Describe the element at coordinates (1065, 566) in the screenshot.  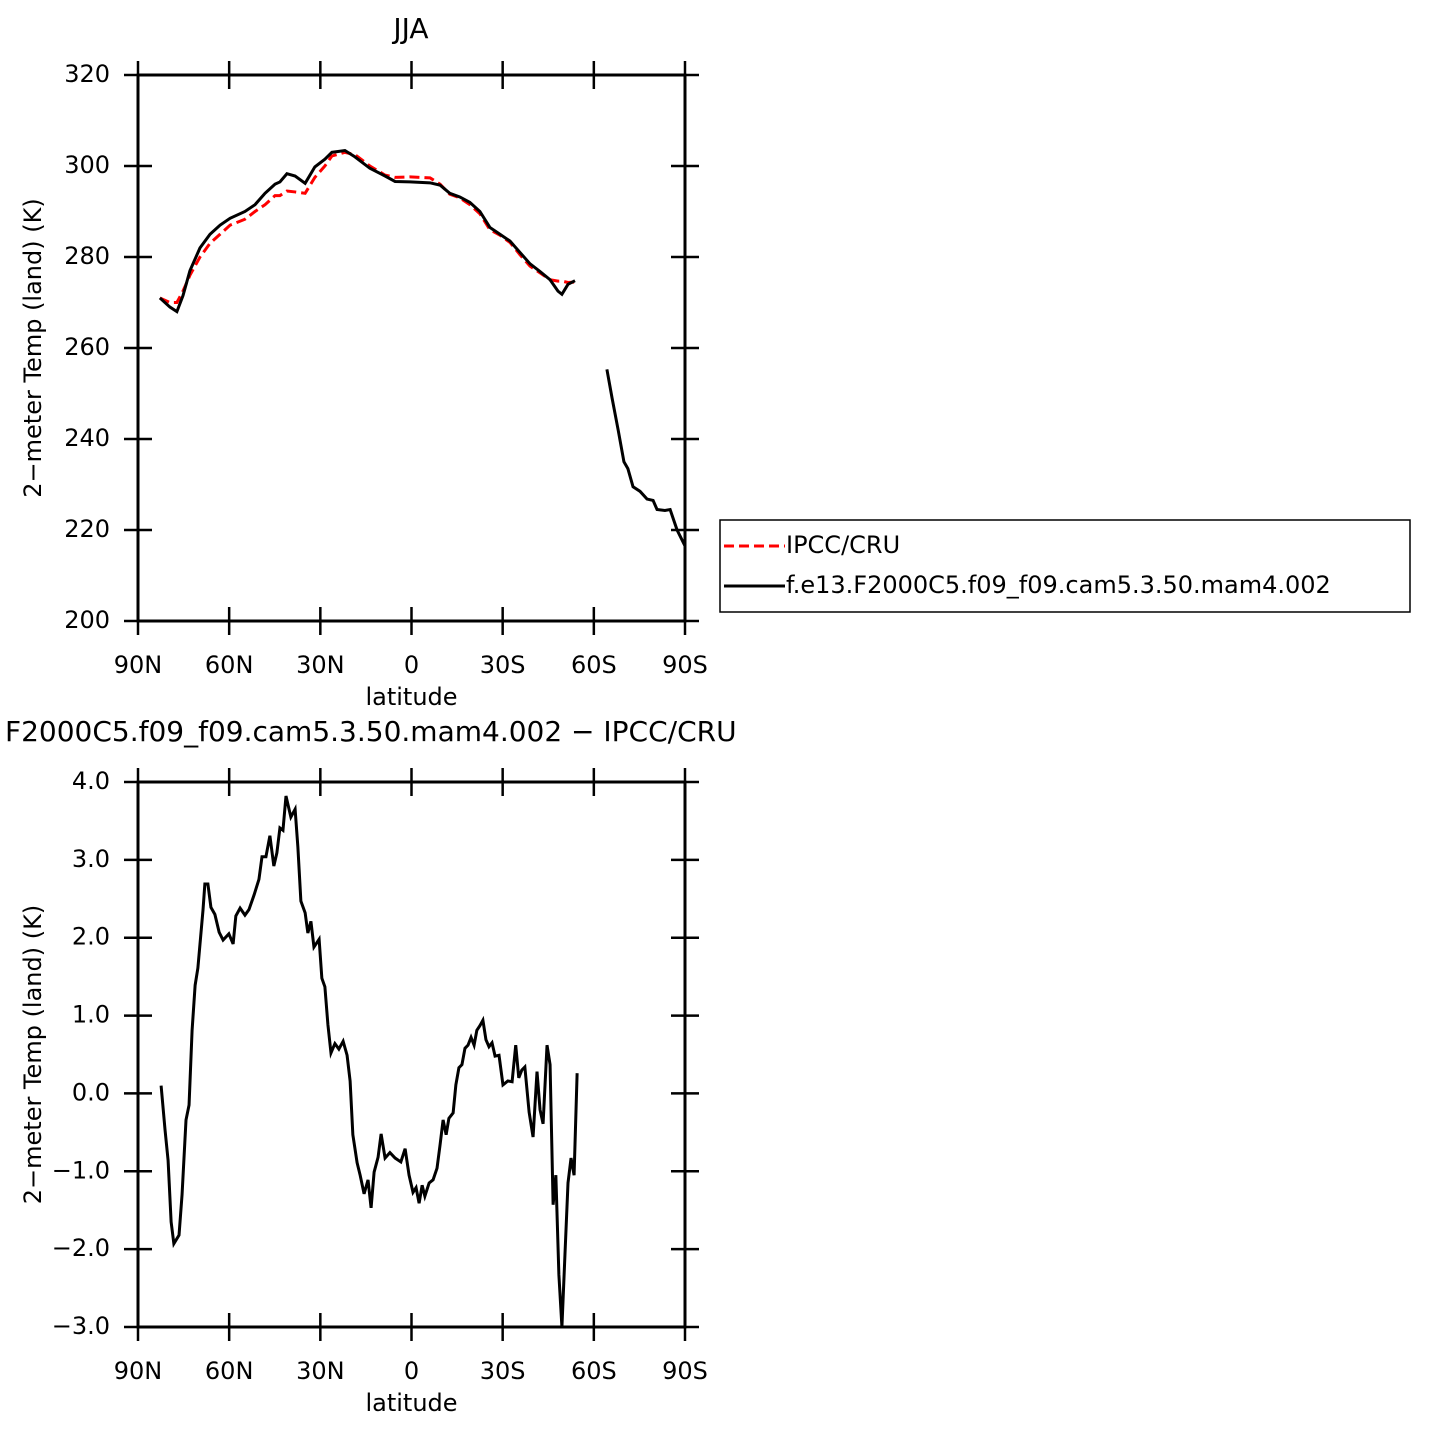
I see `legend-box` at that location.